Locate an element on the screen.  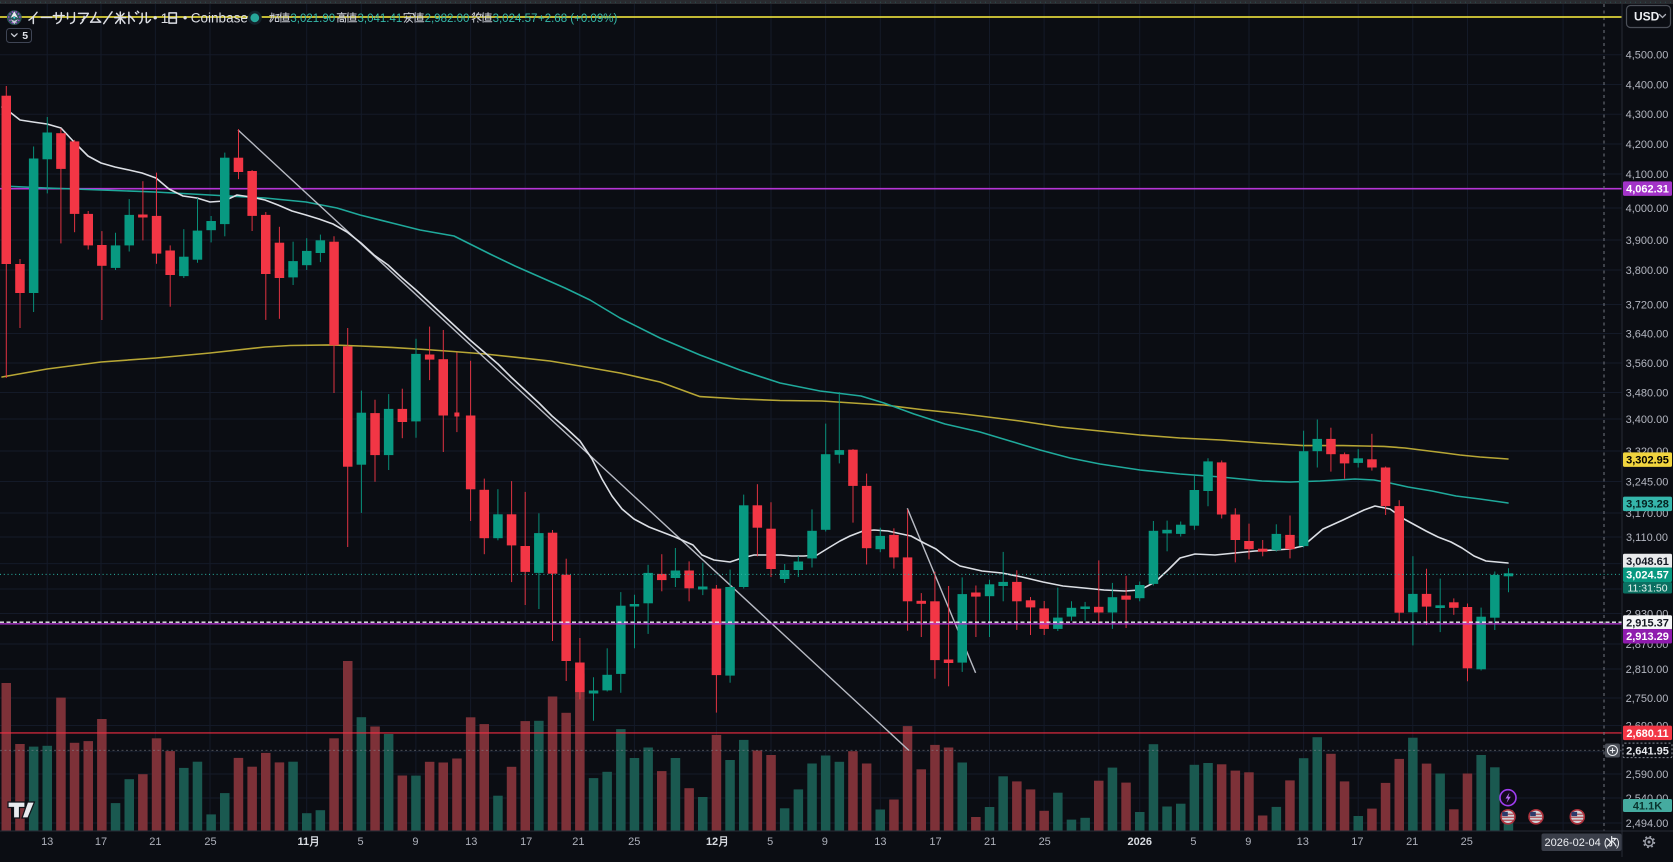
svg-text: 2026 is located at coordinates (1140, 842).